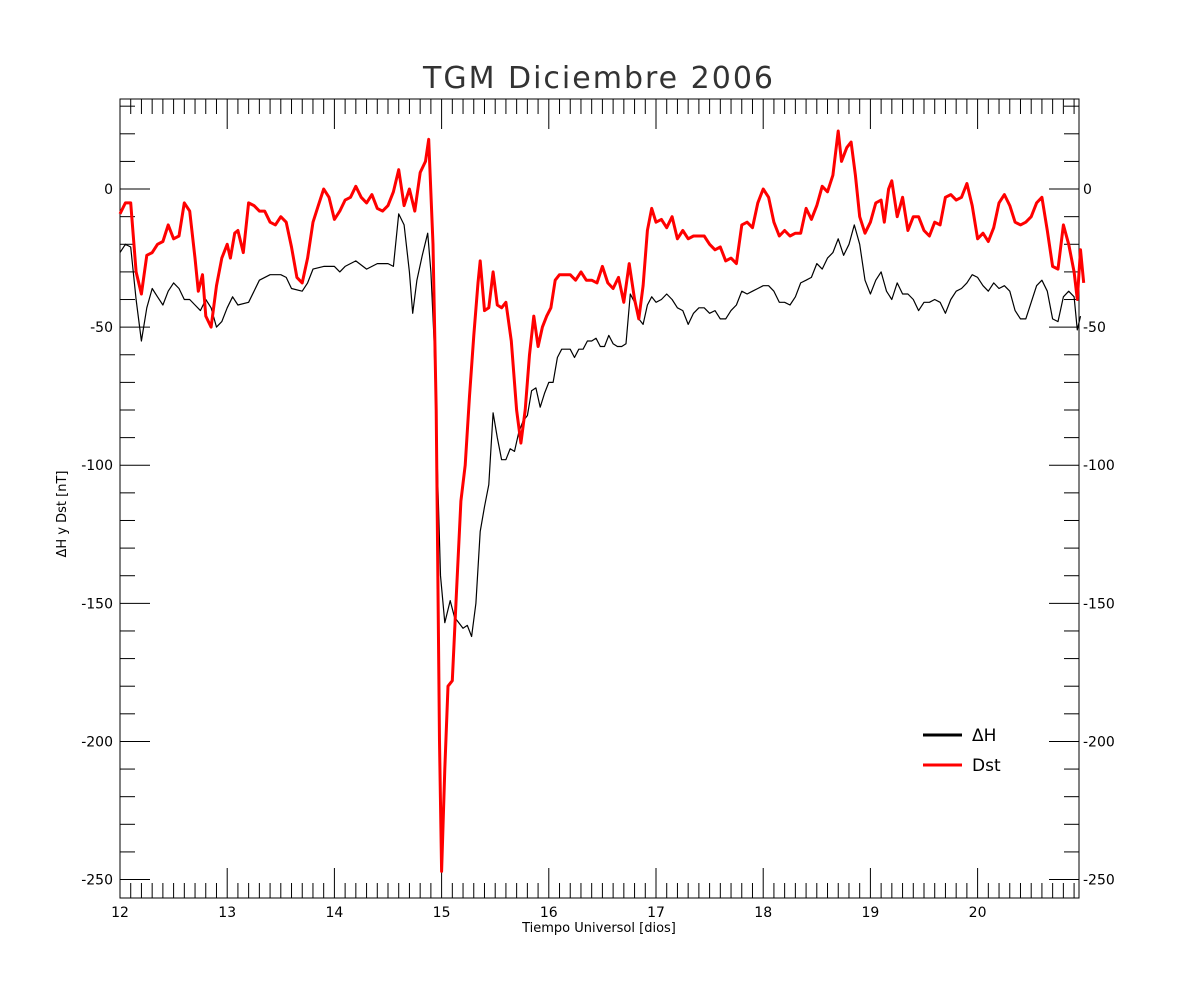 Image resolution: width=1200 pixels, height=1000 pixels. Describe the element at coordinates (442, 913) in the screenshot. I see `x-tick-label: 15` at that location.